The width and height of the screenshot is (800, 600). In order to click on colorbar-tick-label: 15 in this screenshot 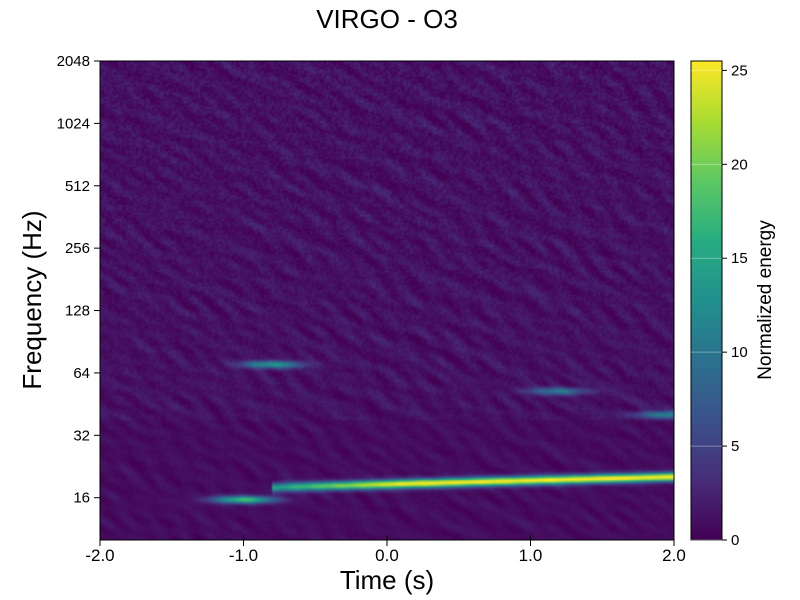, I will do `click(739, 258)`.